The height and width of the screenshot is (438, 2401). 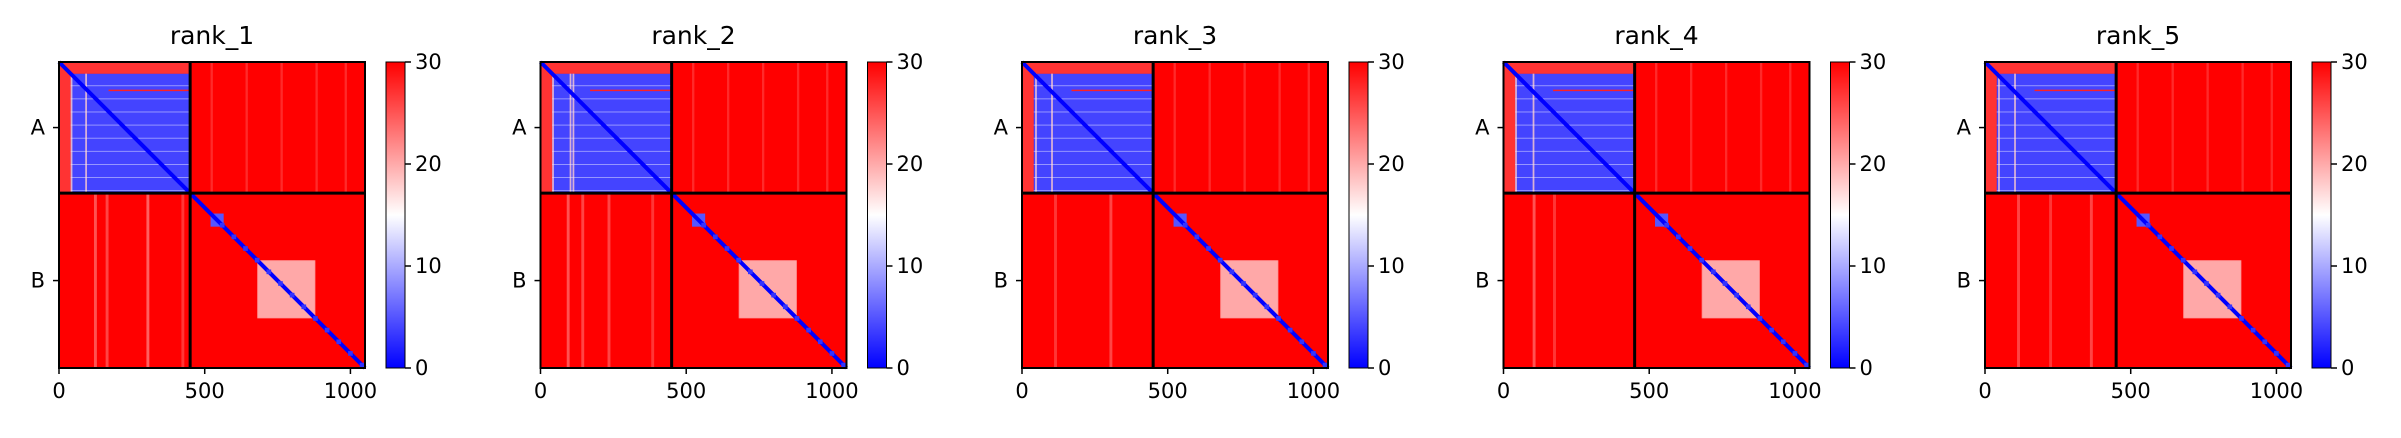 What do you see at coordinates (1656, 35) in the screenshot?
I see `panel-title: rank_4` at bounding box center [1656, 35].